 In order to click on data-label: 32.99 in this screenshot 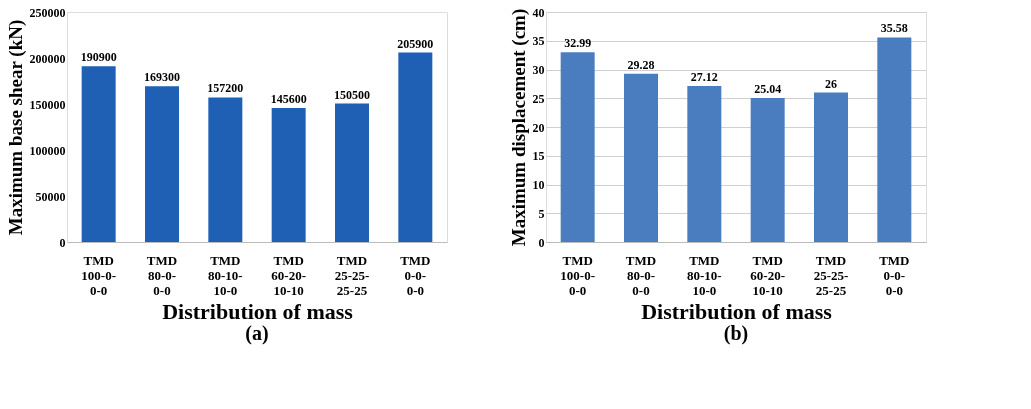, I will do `click(578, 43)`.